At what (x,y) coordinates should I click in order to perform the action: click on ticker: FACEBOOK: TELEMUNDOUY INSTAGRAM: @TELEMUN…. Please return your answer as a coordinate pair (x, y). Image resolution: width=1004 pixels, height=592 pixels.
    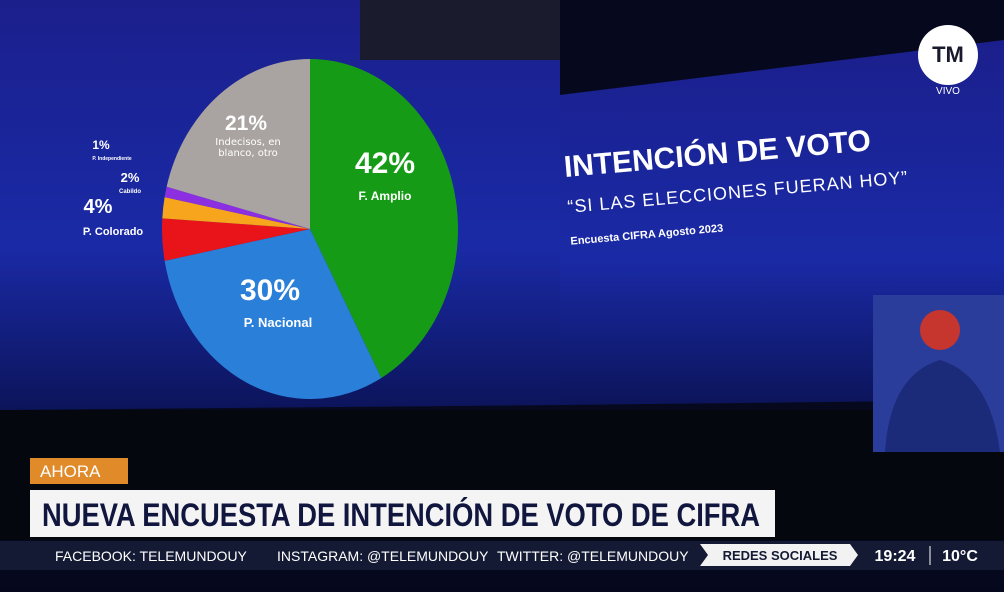
    Looking at the image, I should click on (372, 556).